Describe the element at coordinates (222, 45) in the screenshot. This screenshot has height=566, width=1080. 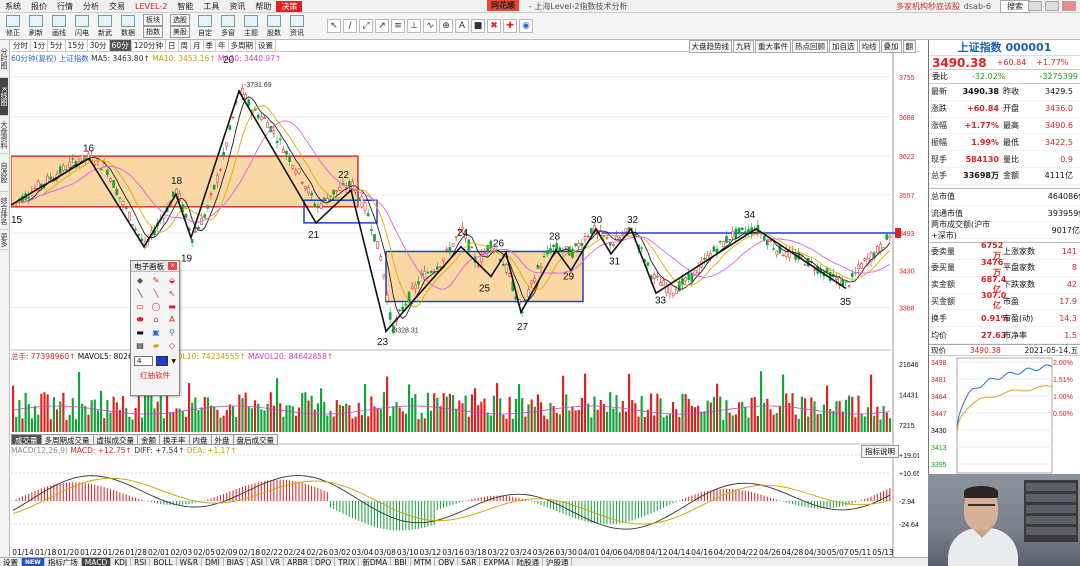
I see `period-tab: 年` at that location.